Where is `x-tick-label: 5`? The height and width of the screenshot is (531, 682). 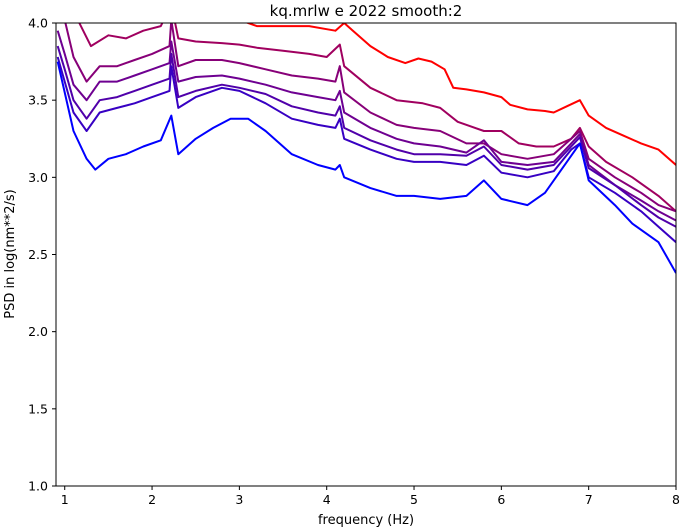 x-tick-label: 5 is located at coordinates (414, 499).